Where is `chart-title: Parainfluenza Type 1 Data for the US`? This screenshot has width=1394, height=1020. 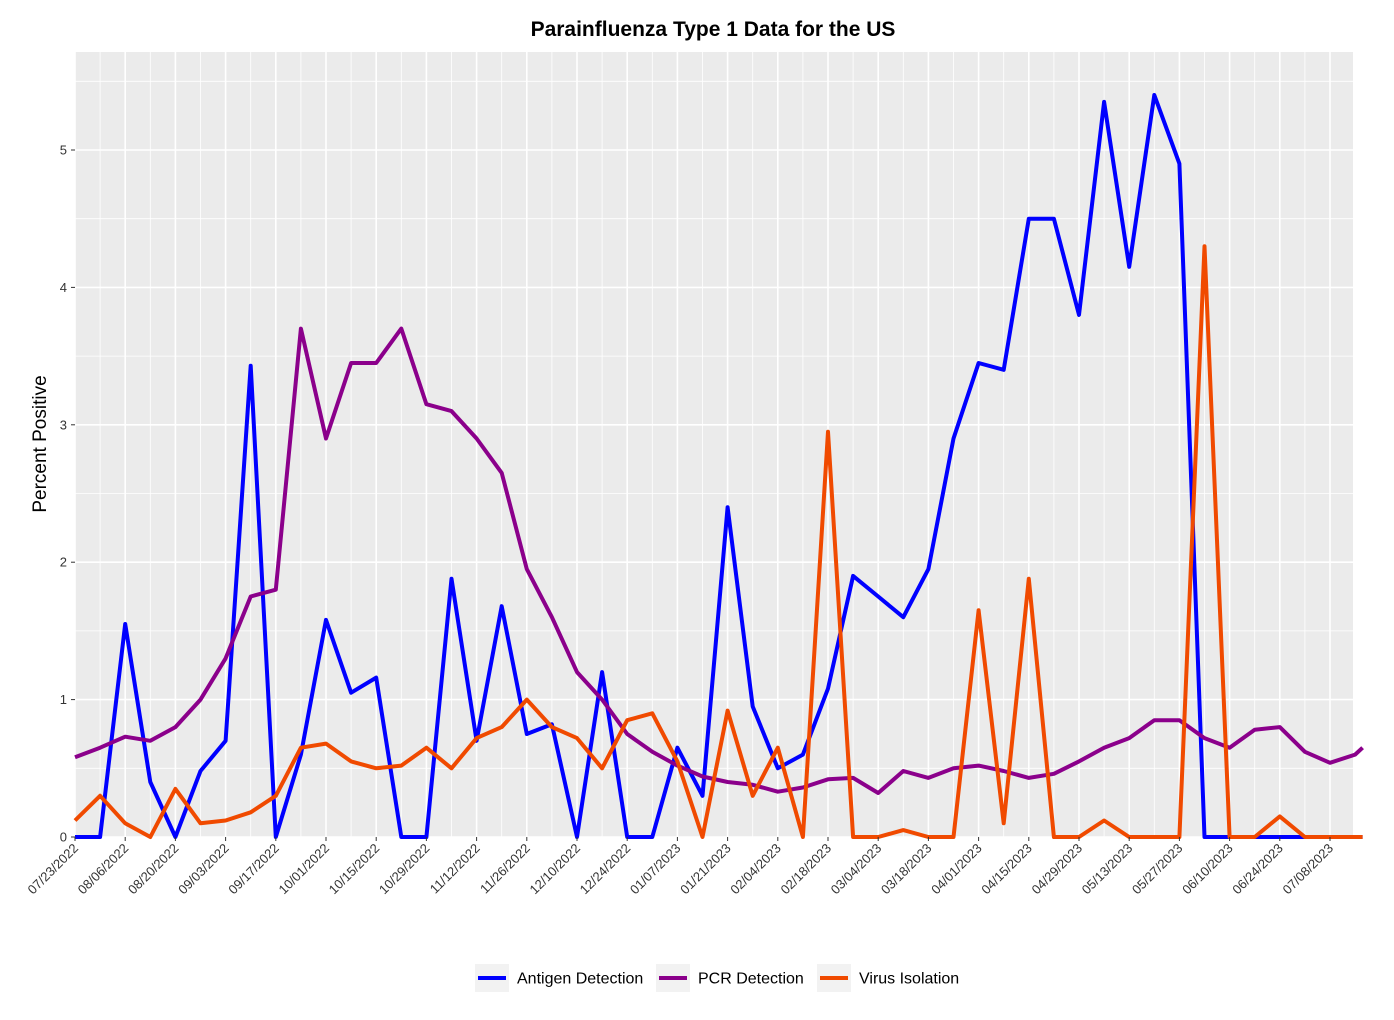
chart-title: Parainfluenza Type 1 Data for the US is located at coordinates (713, 29).